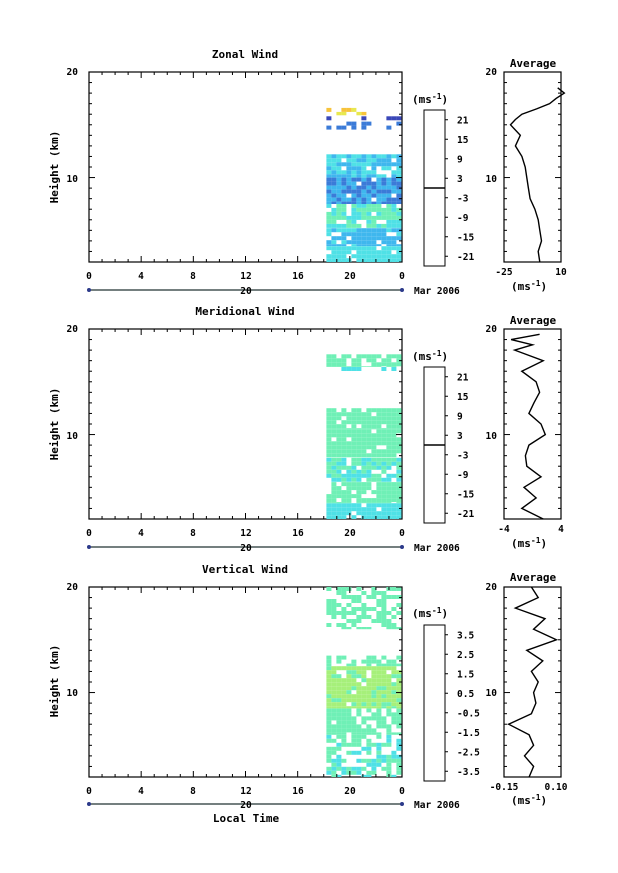  I want to click on colorbar-tick-label: -9, so click(463, 475).